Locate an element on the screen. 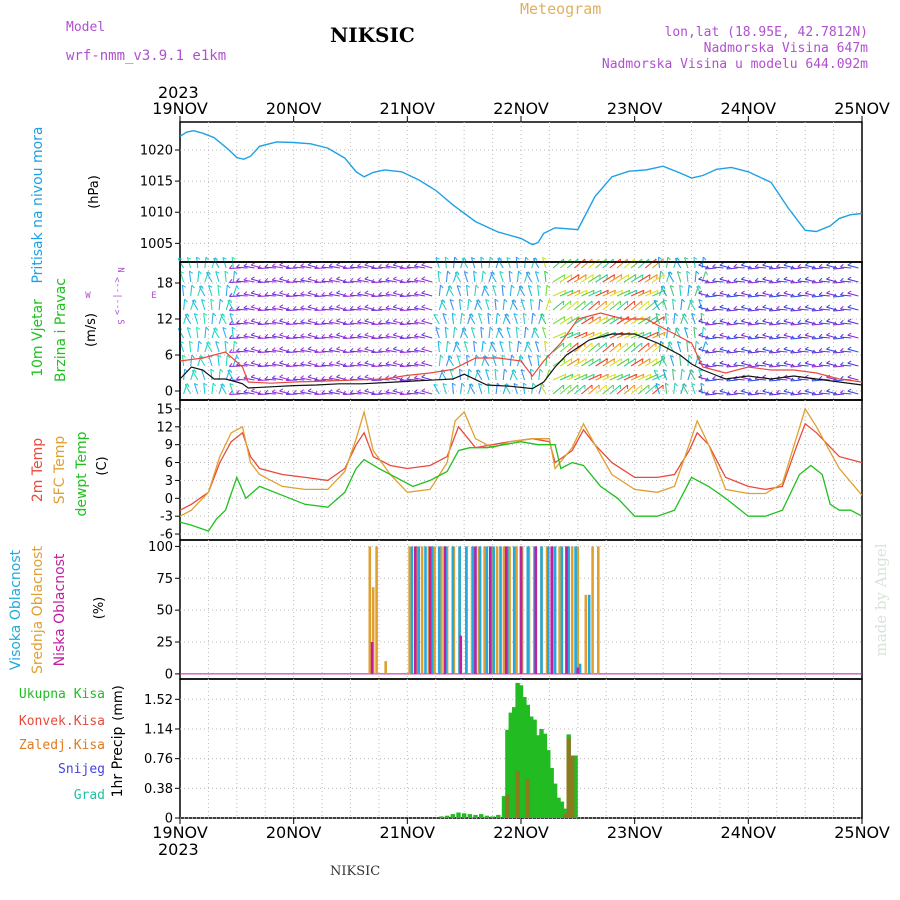 The height and width of the screenshot is (900, 900). svg-text: S is located at coordinates (120, 321).